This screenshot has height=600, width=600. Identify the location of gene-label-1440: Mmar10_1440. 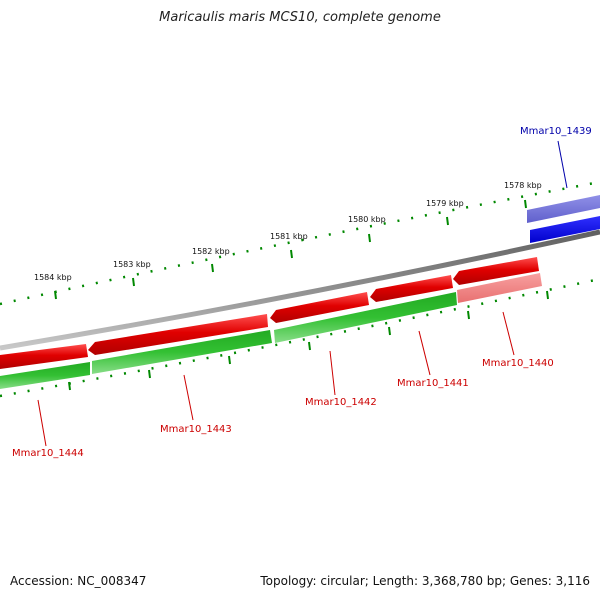
(518, 363).